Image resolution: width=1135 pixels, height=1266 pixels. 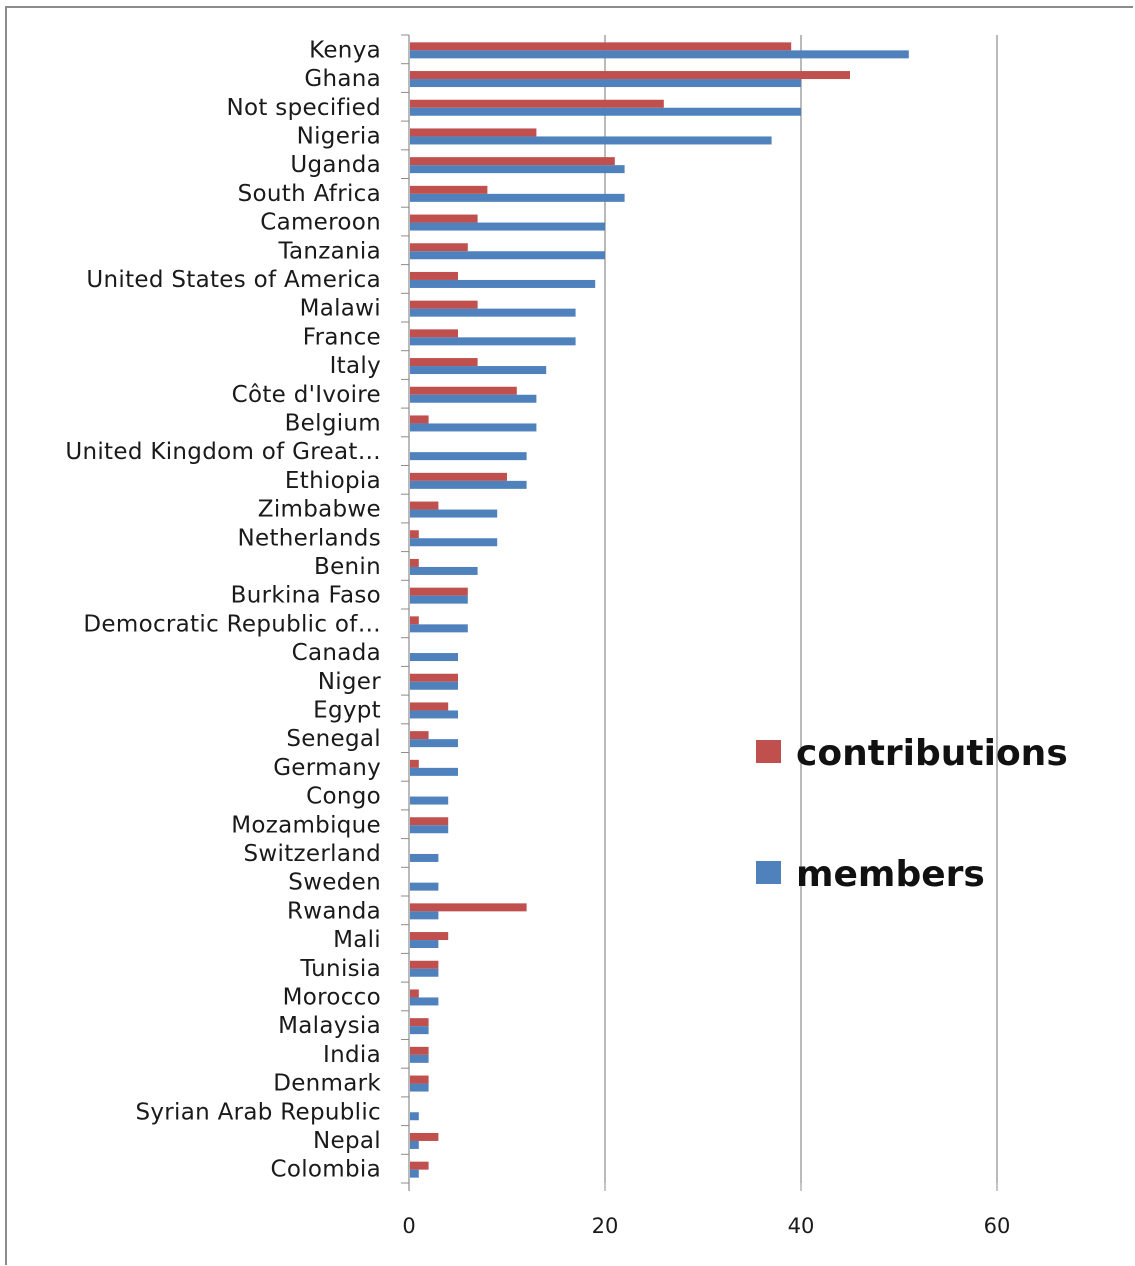 What do you see at coordinates (605, 1226) in the screenshot?
I see `tick-label-20: 20` at bounding box center [605, 1226].